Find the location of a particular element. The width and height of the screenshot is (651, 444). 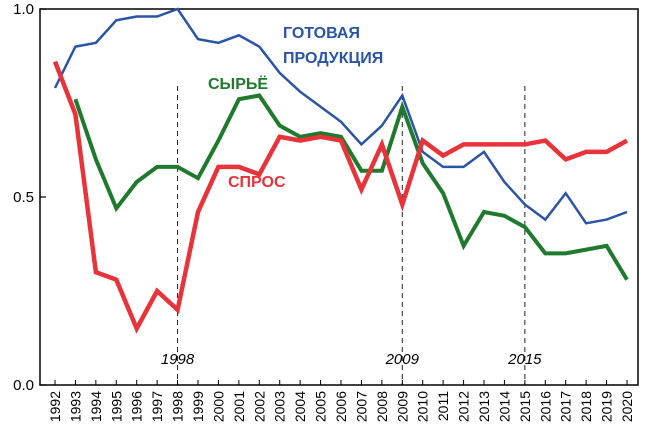

marker-label-1998: 1998 is located at coordinates (178, 359).